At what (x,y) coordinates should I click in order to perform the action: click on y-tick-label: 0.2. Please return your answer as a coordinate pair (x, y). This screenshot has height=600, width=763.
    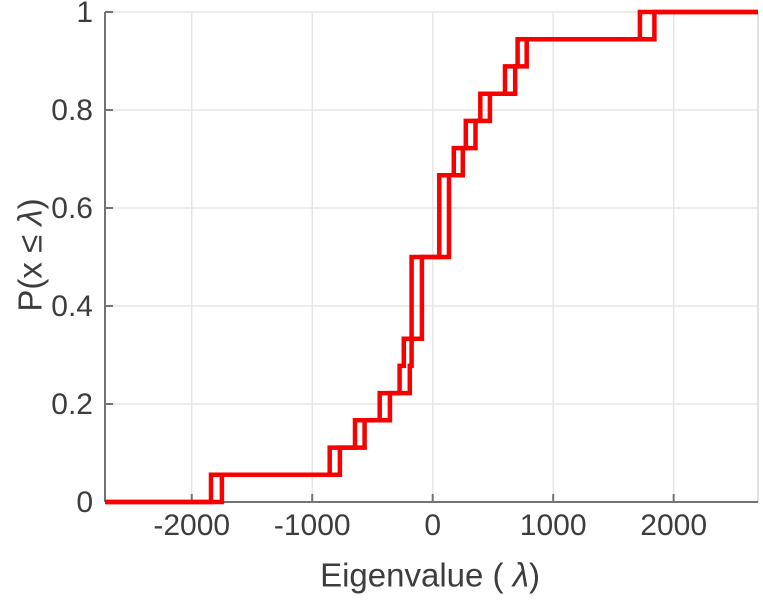
    Looking at the image, I should click on (72, 404).